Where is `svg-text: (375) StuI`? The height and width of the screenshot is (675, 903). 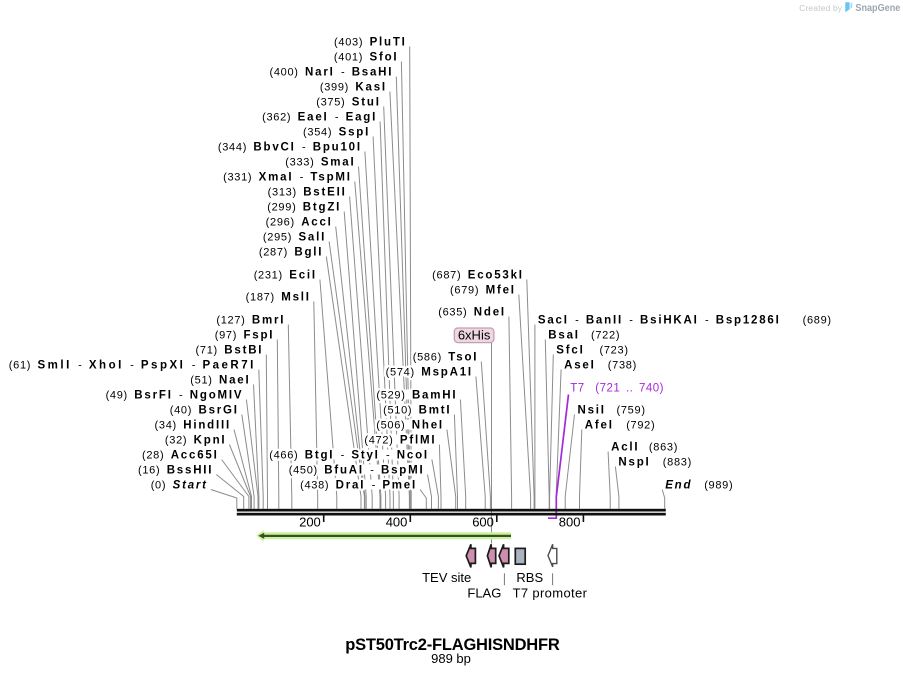 svg-text: (375) StuI is located at coordinates (348, 103).